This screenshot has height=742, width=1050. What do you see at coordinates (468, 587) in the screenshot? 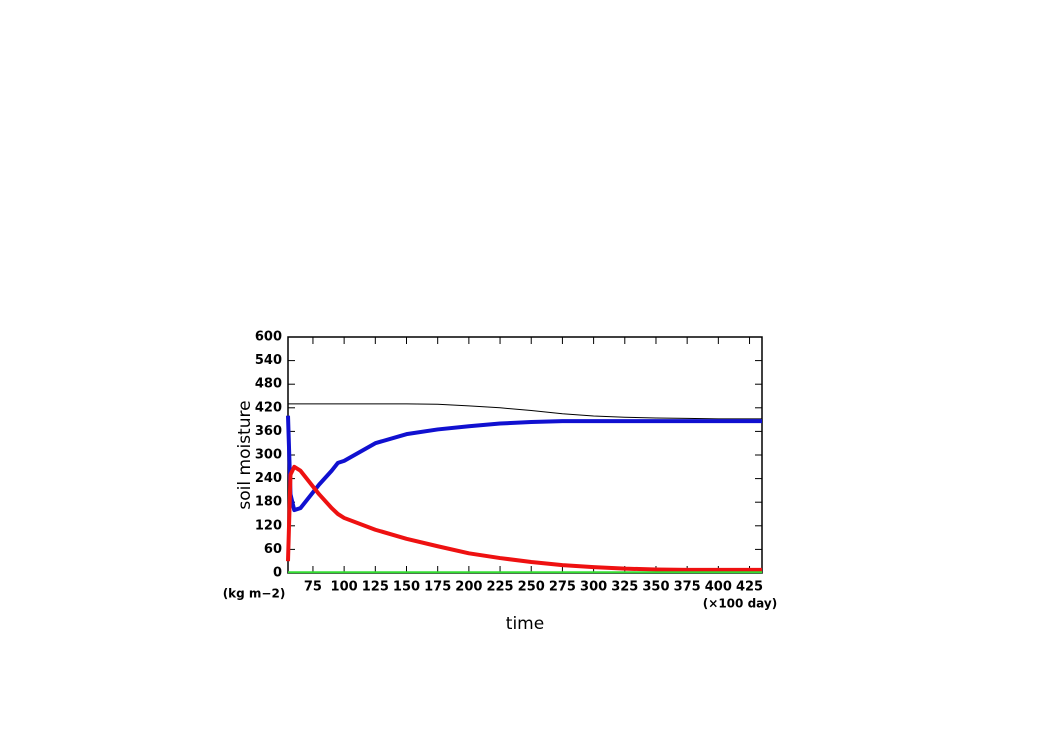
I see `x-tick-label: 200` at bounding box center [468, 587].